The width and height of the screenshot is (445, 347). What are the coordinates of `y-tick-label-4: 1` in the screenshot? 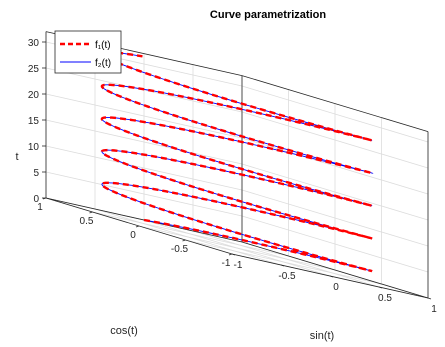 It's located at (40, 207).